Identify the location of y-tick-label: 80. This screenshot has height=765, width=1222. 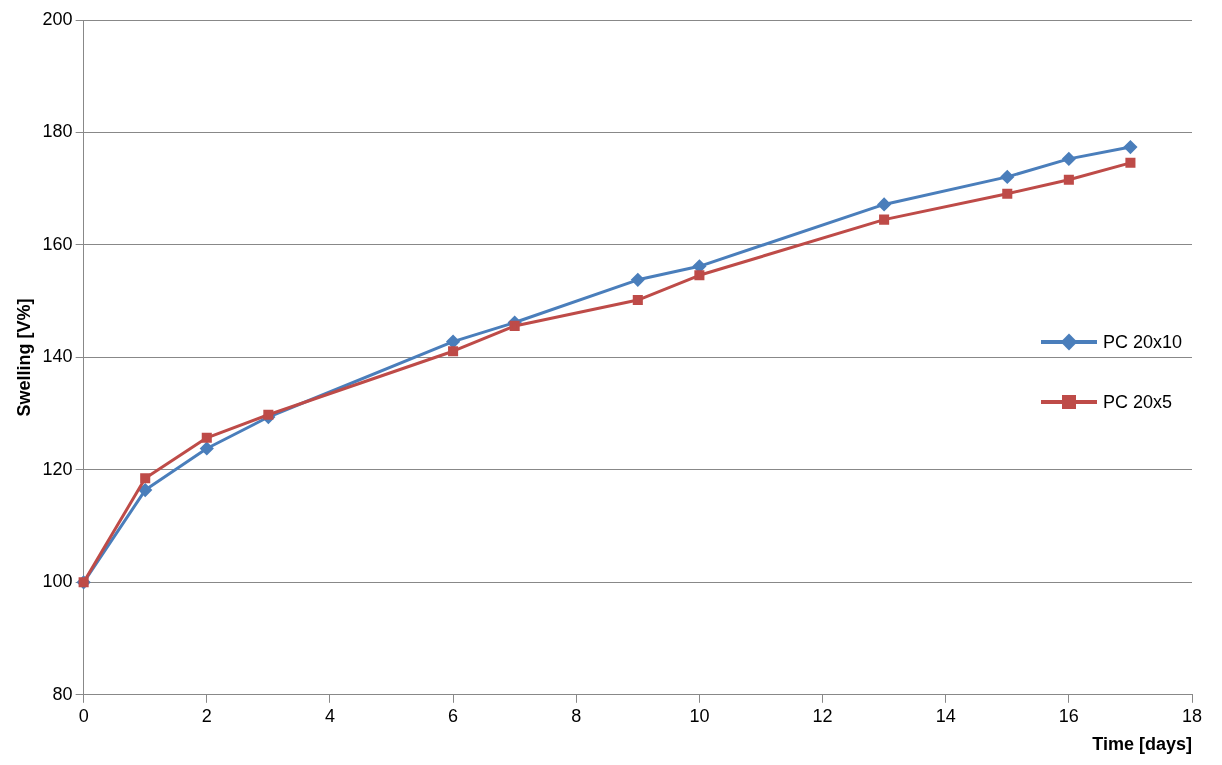
(62, 693).